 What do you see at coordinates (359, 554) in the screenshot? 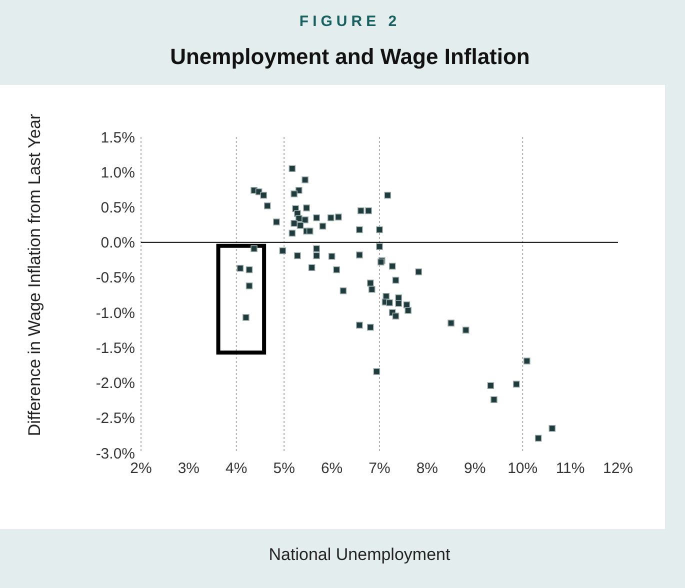
I see `x-axis-title: National Unemployment` at bounding box center [359, 554].